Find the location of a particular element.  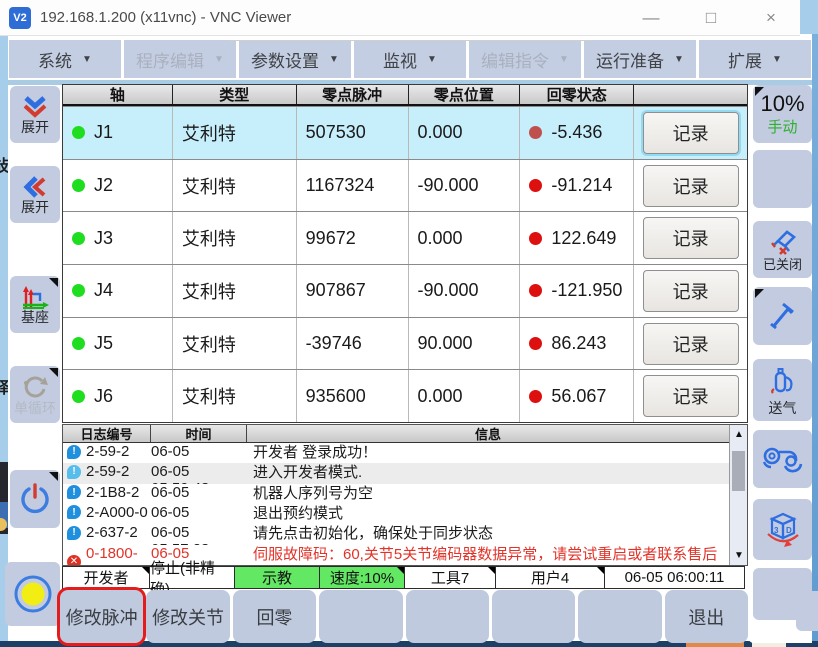

svg-text: 3 is located at coordinates (776, 530).